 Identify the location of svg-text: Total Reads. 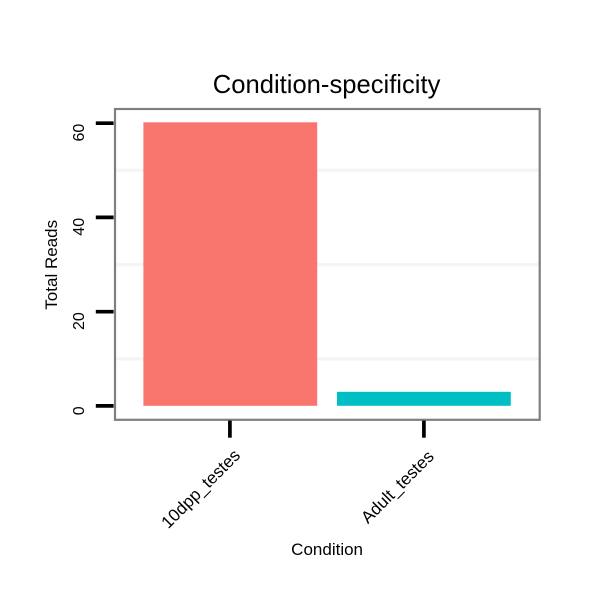
(51, 265).